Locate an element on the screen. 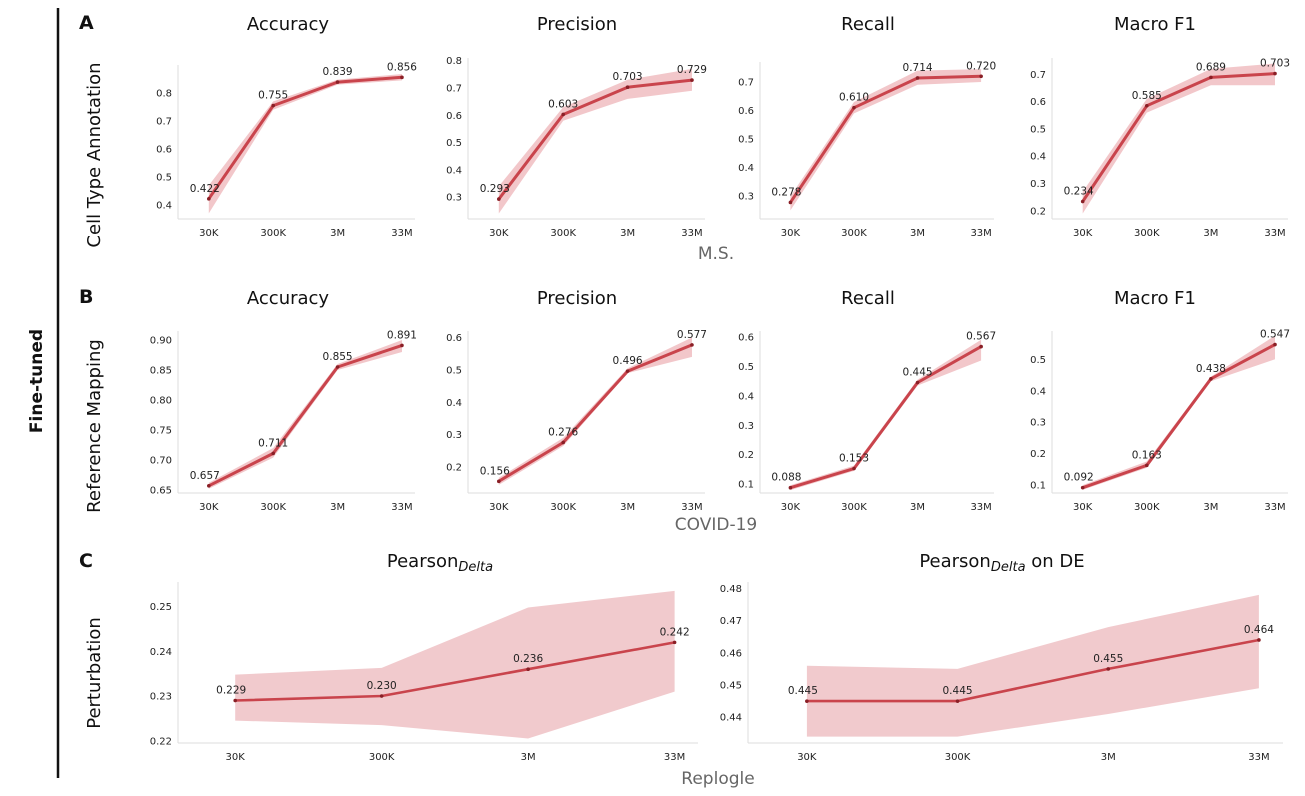 The height and width of the screenshot is (796, 1305). y-tick-label: 0.25 is located at coordinates (161, 607).